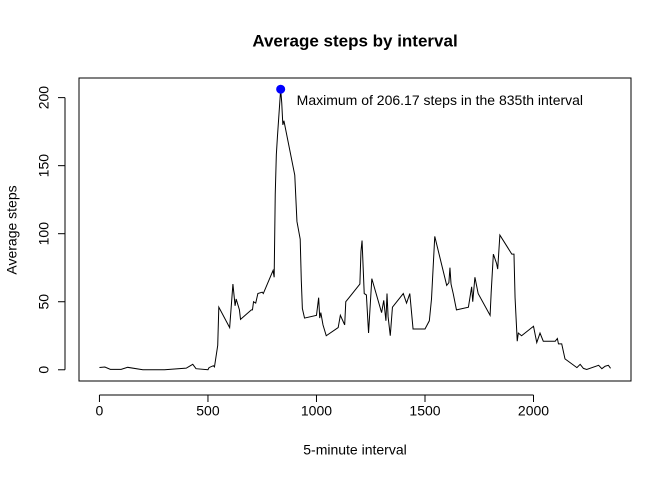 The image size is (672, 480). What do you see at coordinates (44, 98) in the screenshot?
I see `y-tick-label: 200` at bounding box center [44, 98].